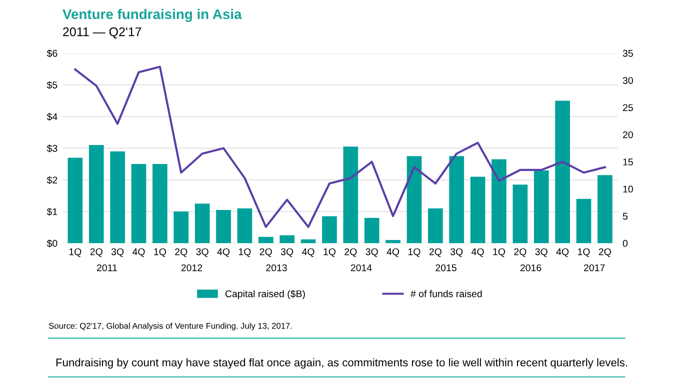 This screenshot has width=694, height=380. Describe the element at coordinates (152, 15) in the screenshot. I see `chart-title: Venture fundraising in Asia` at that location.